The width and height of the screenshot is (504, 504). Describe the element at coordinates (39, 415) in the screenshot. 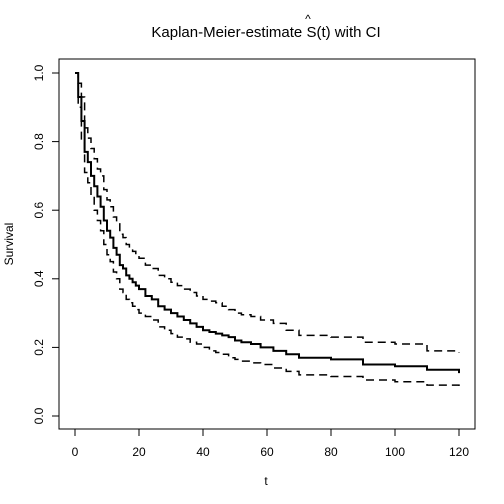

I see `y-tick-label: 0.0` at that location.